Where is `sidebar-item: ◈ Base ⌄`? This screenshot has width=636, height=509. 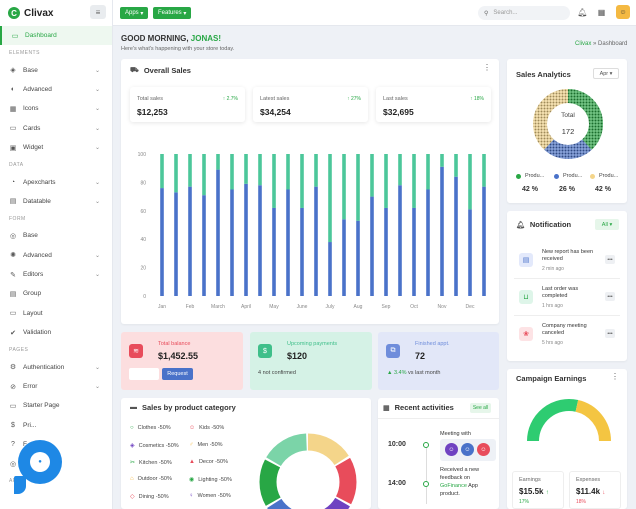
sidebar-item: ◈ Base ⌄ is located at coordinates (56, 69).